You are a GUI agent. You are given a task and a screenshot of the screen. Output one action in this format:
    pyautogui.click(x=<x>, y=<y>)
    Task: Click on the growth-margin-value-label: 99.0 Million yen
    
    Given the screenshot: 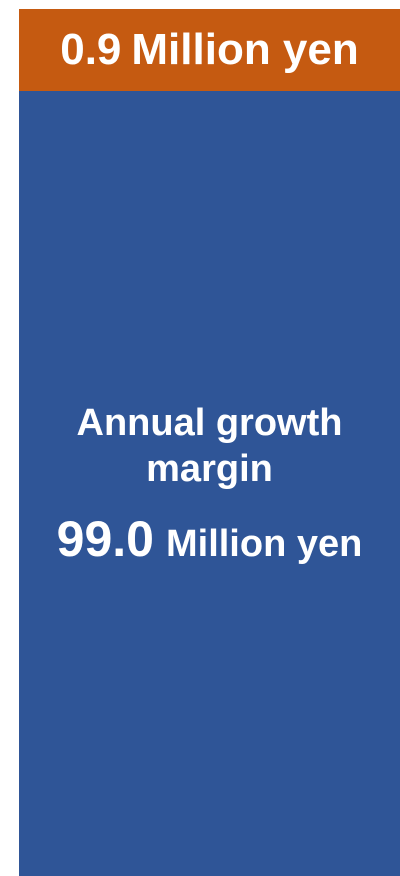 What is the action you would take?
    pyautogui.click(x=210, y=539)
    